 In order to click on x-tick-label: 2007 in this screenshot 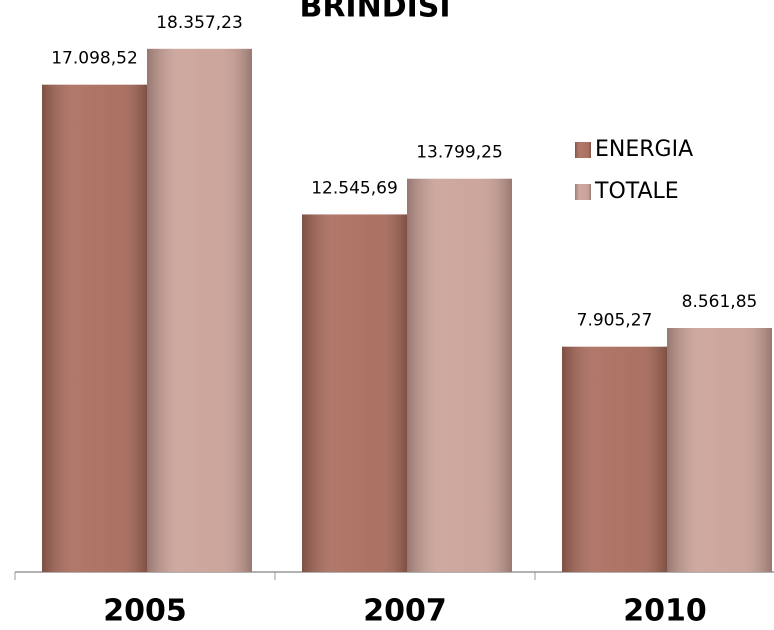, I will do `click(405, 611)`.